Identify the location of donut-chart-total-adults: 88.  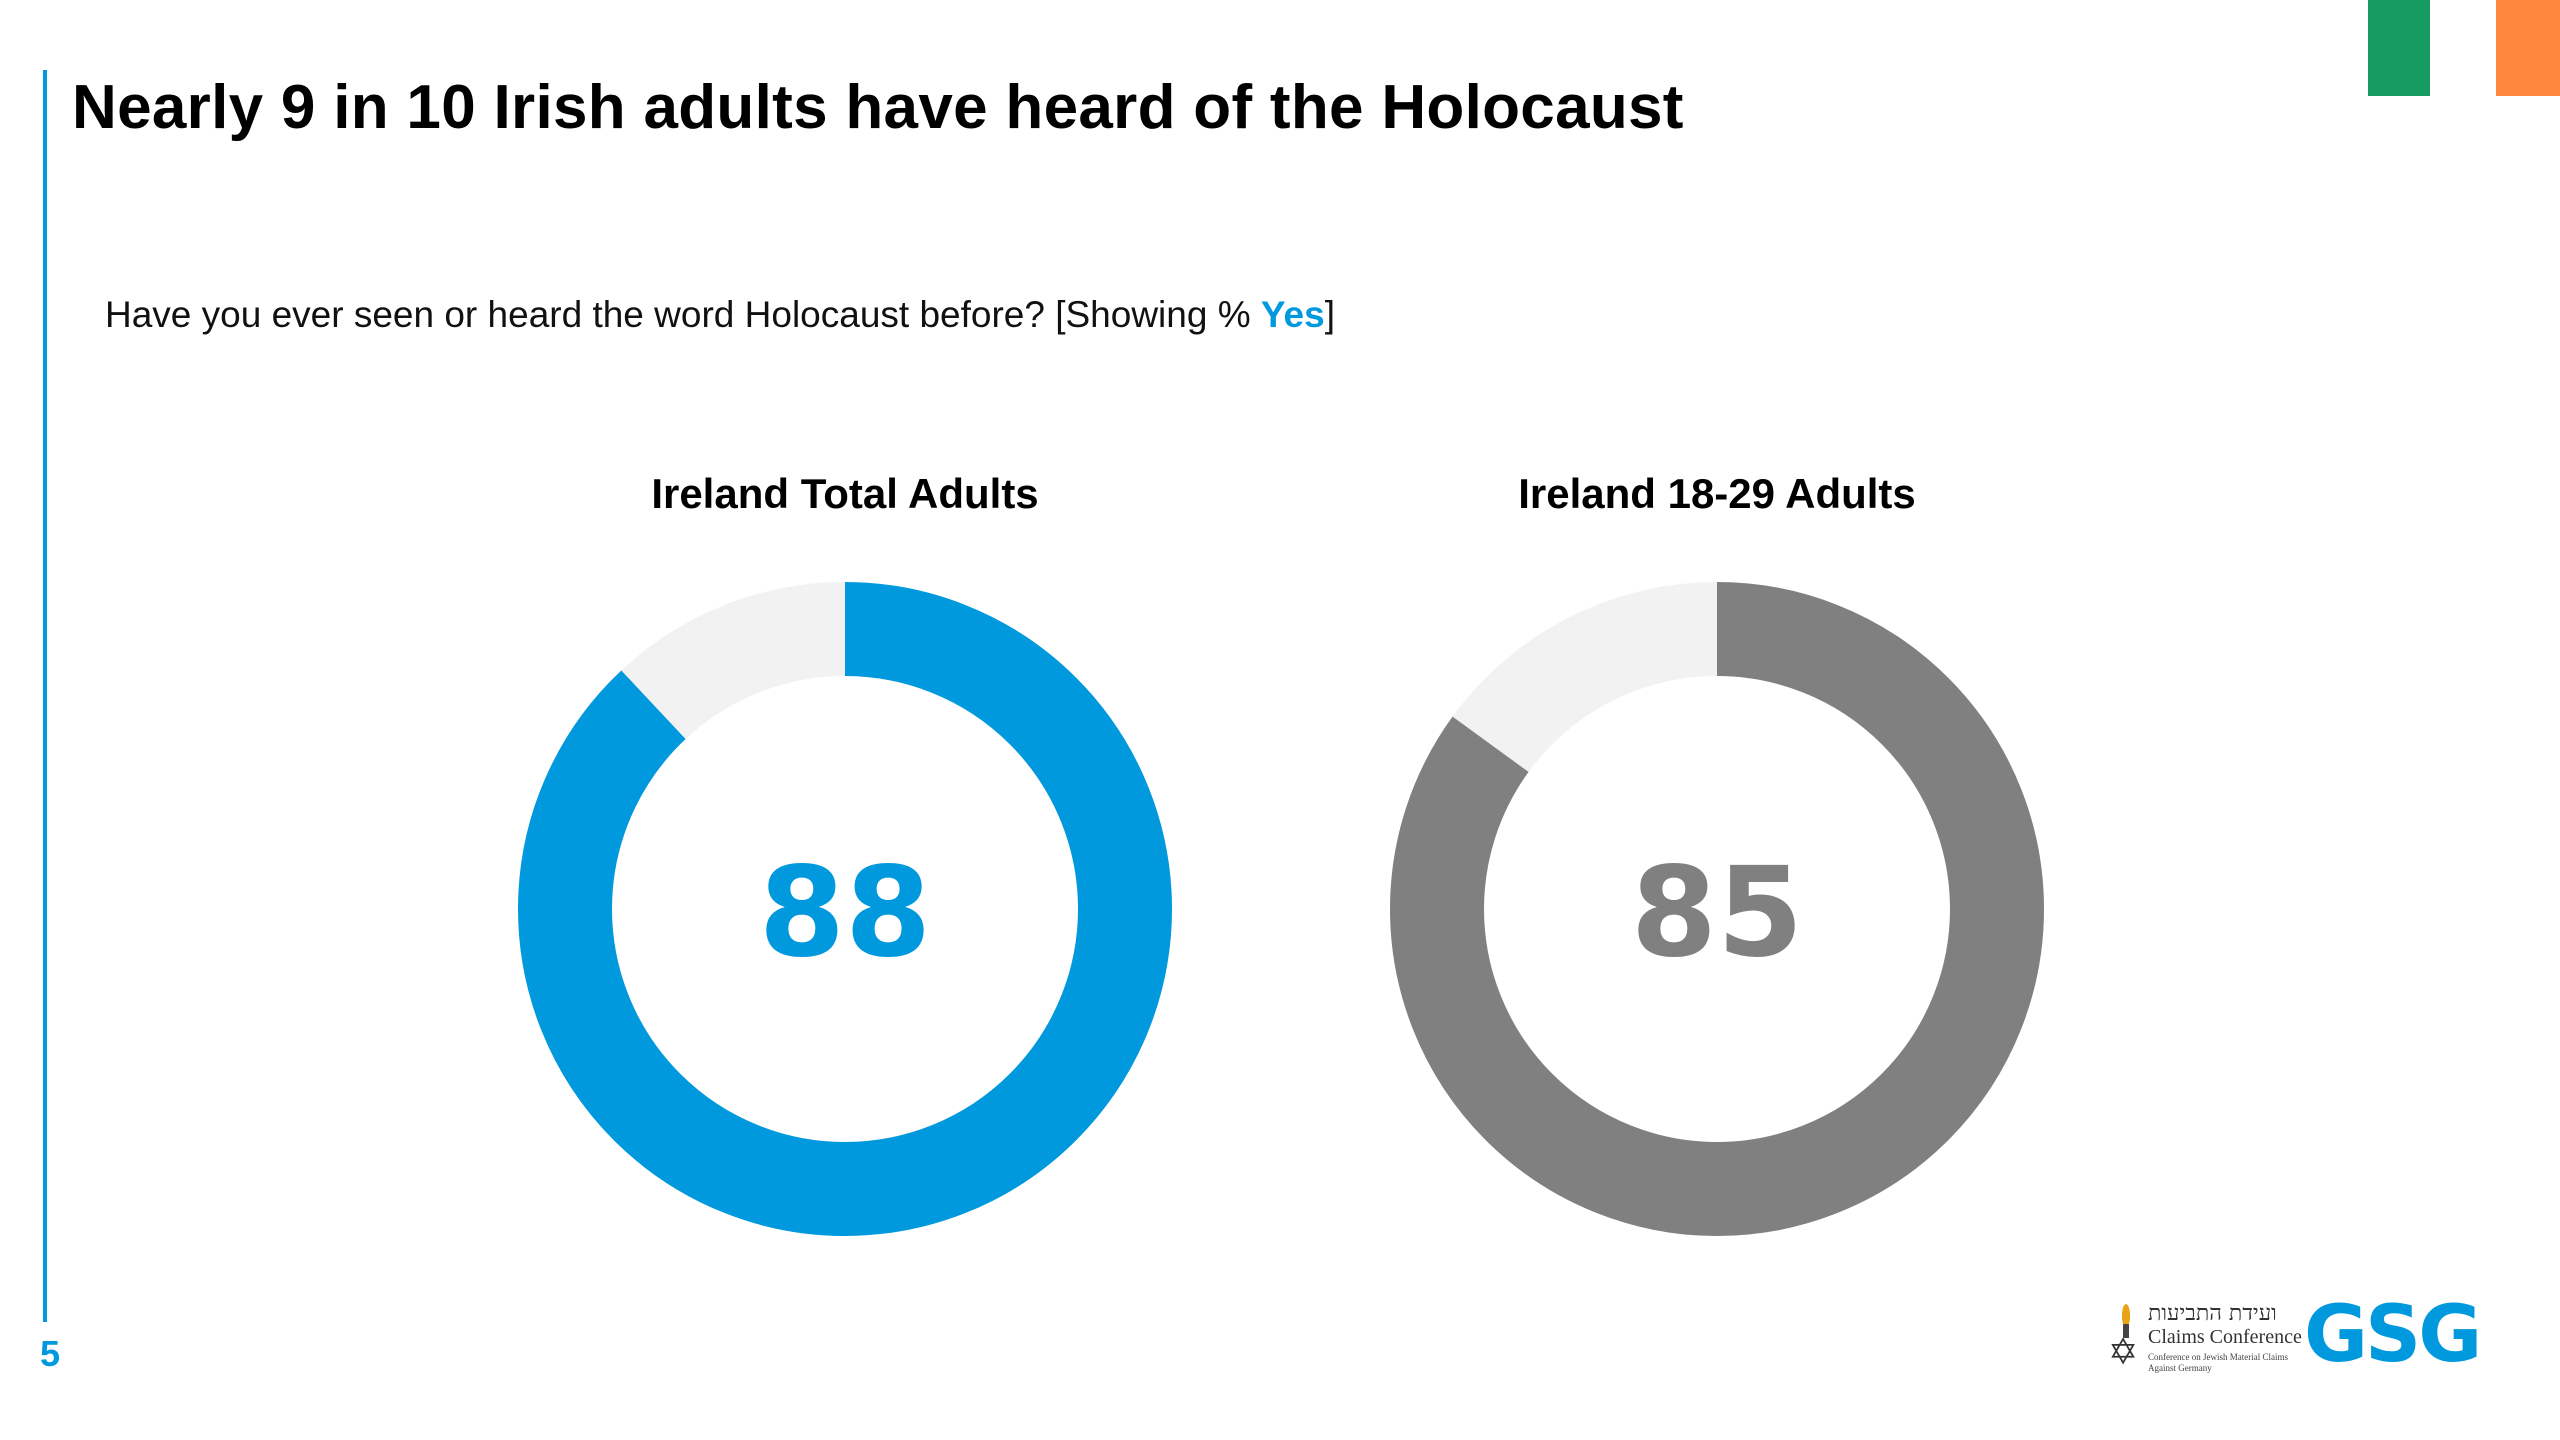
(845, 909).